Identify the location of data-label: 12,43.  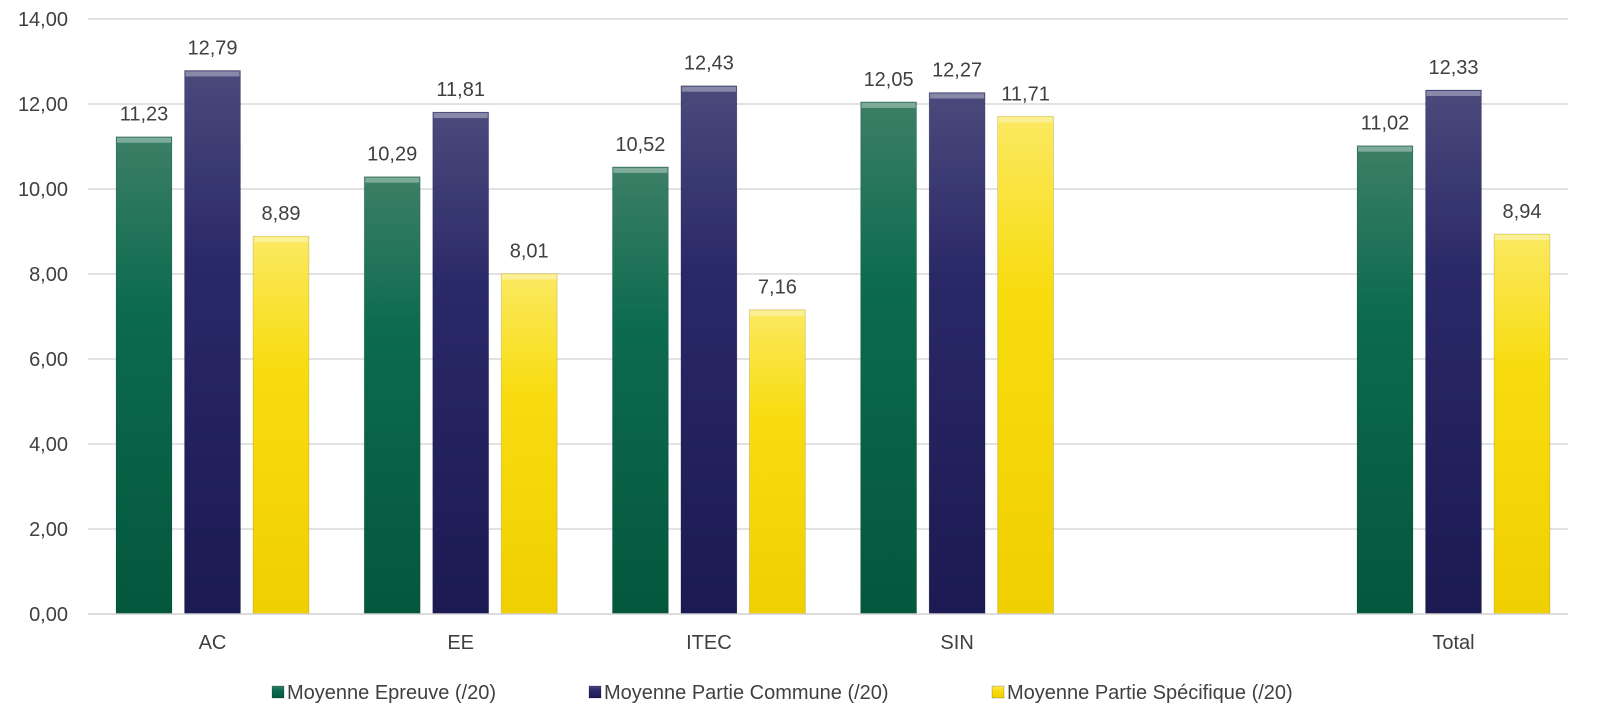
(709, 64).